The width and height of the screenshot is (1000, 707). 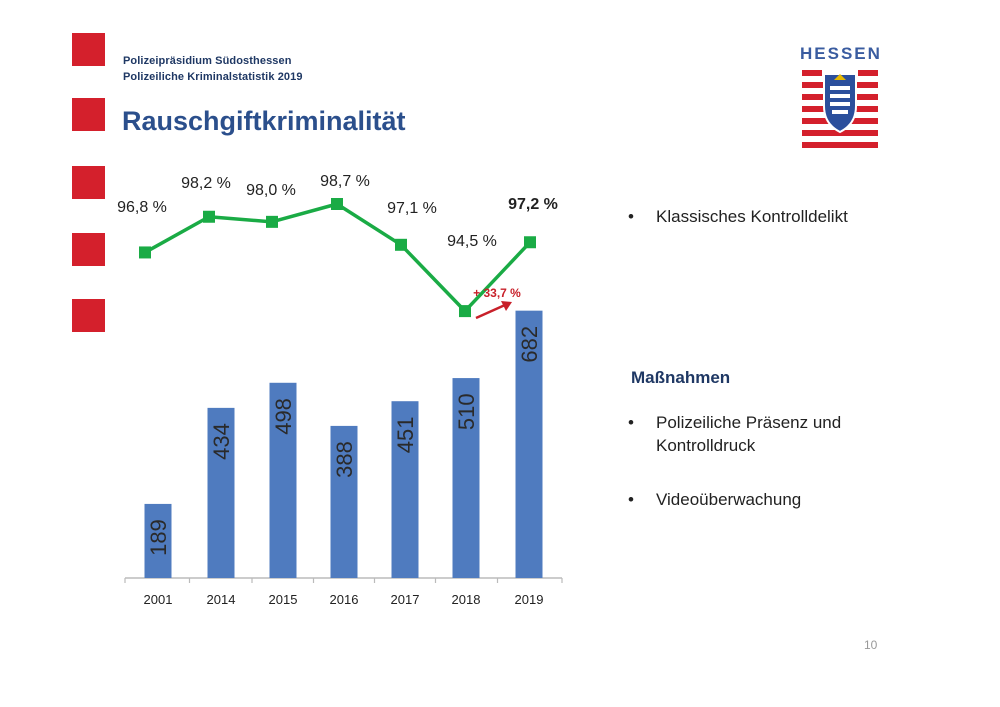 What do you see at coordinates (221, 599) in the screenshot?
I see `category-label: 2014` at bounding box center [221, 599].